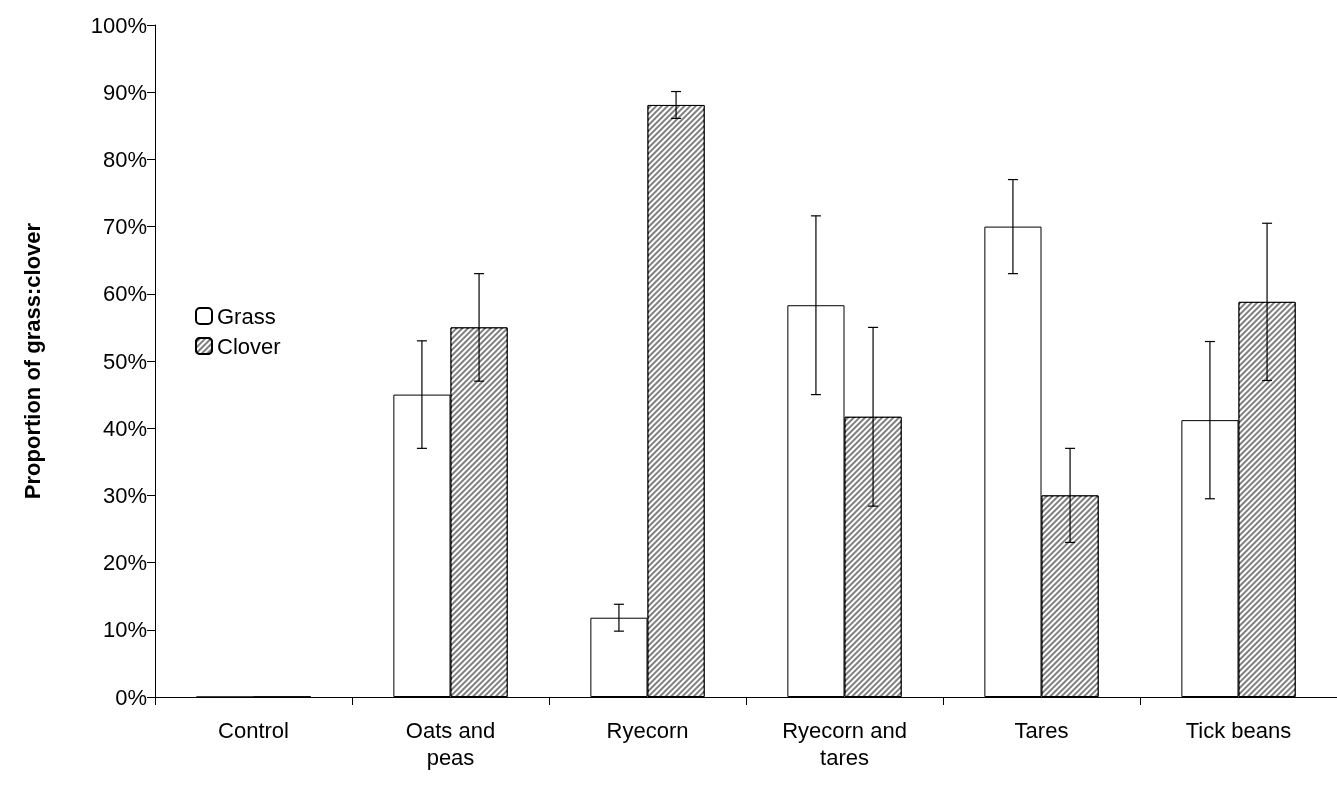 The width and height of the screenshot is (1337, 789). Describe the element at coordinates (844, 744) in the screenshot. I see `x-tick-label: Ryecorn and tares` at that location.